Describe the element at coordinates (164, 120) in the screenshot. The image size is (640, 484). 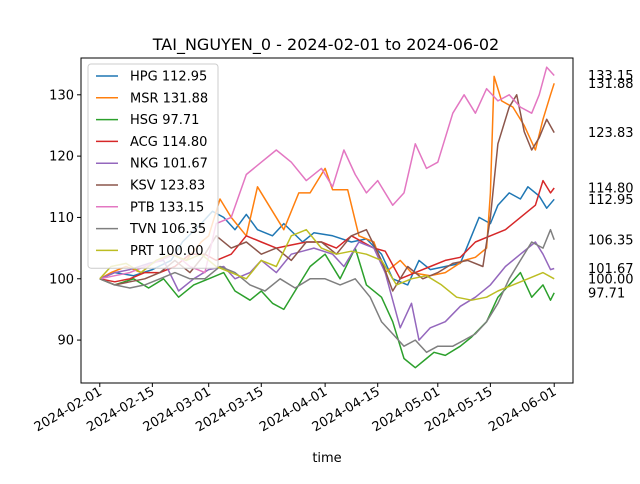
I see `legend-label-hsg: HSG 97.71` at that location.